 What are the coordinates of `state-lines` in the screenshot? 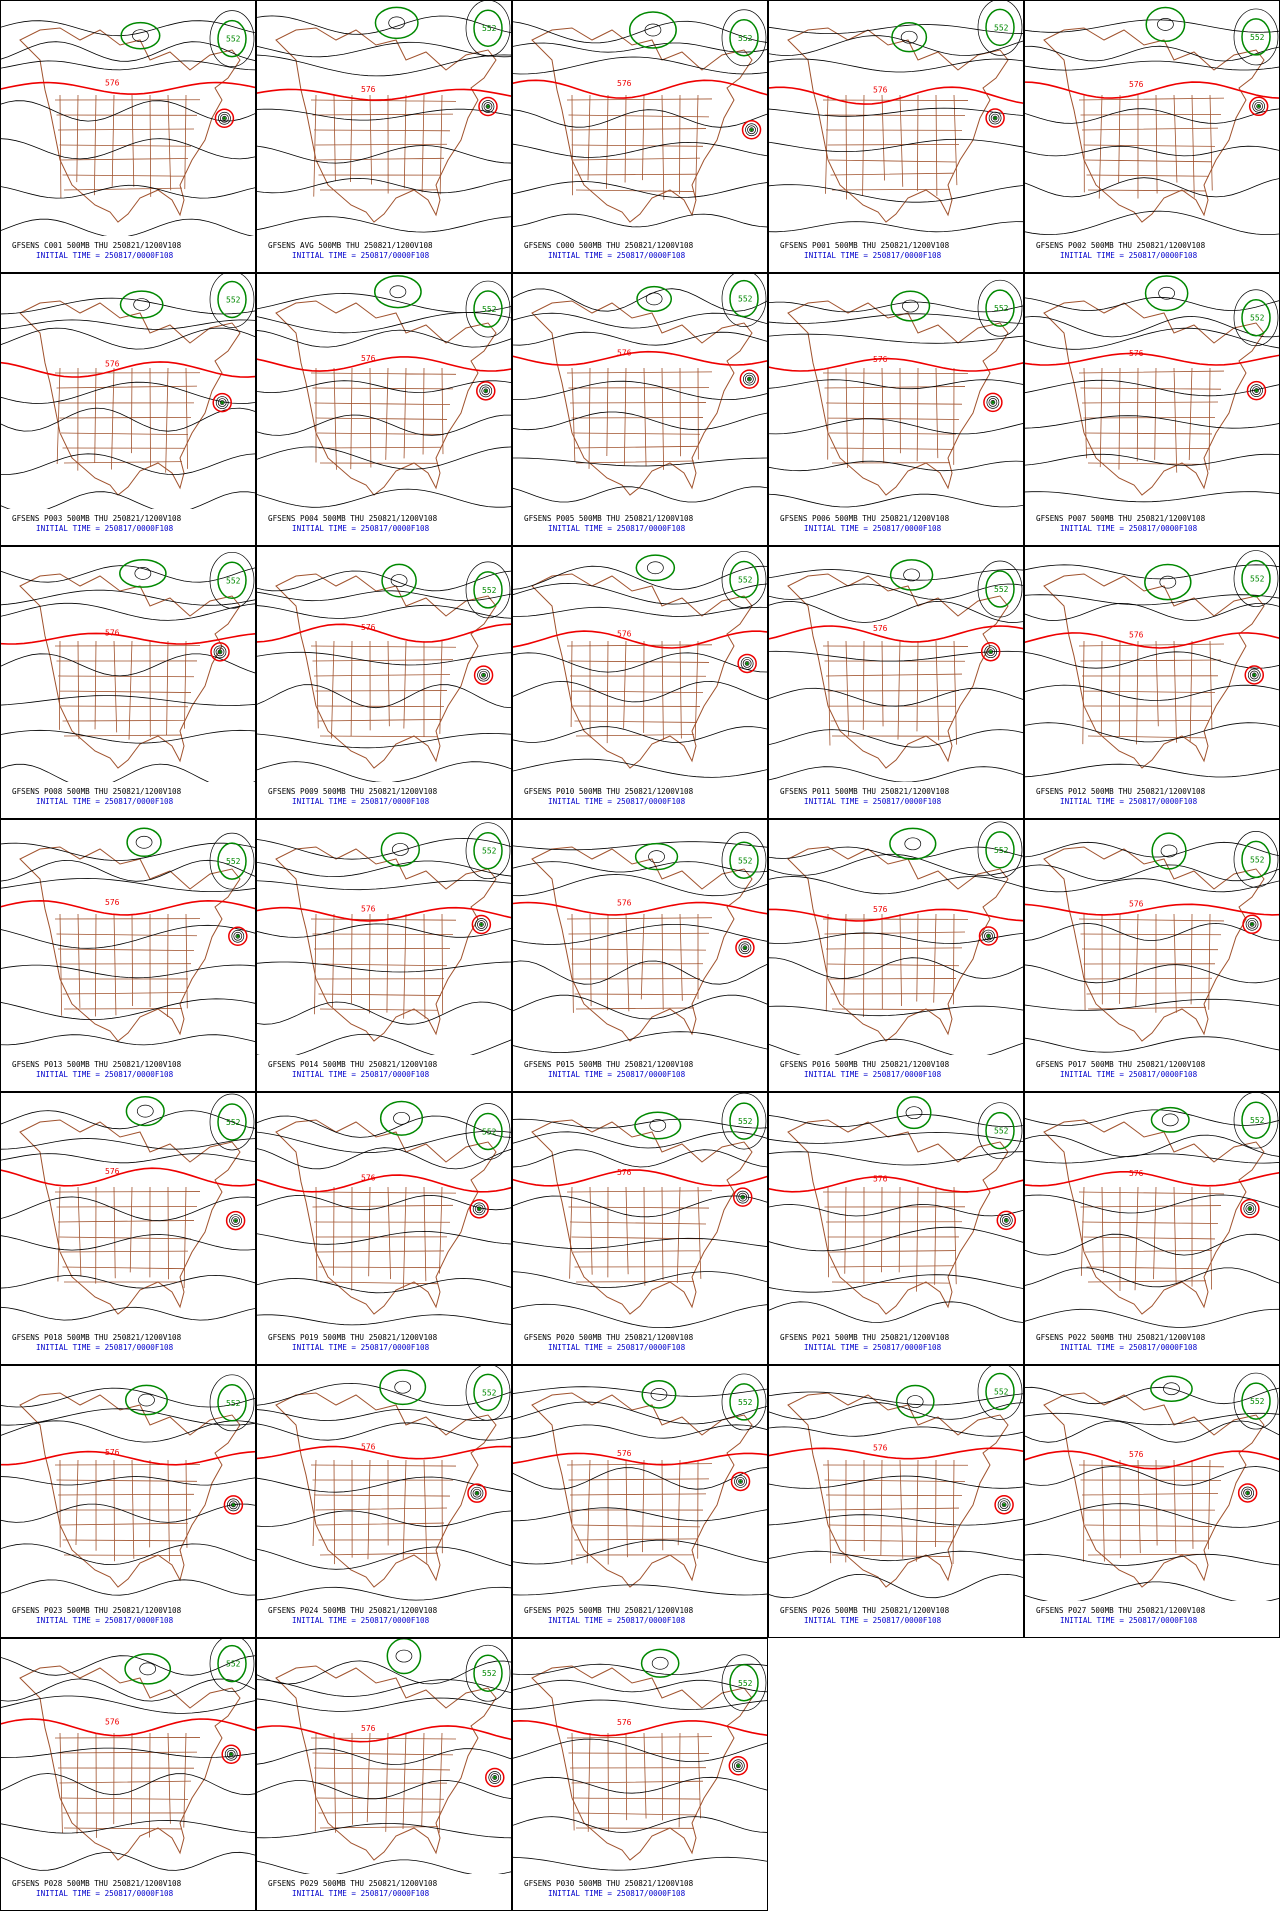 It's located at (127, 1510).